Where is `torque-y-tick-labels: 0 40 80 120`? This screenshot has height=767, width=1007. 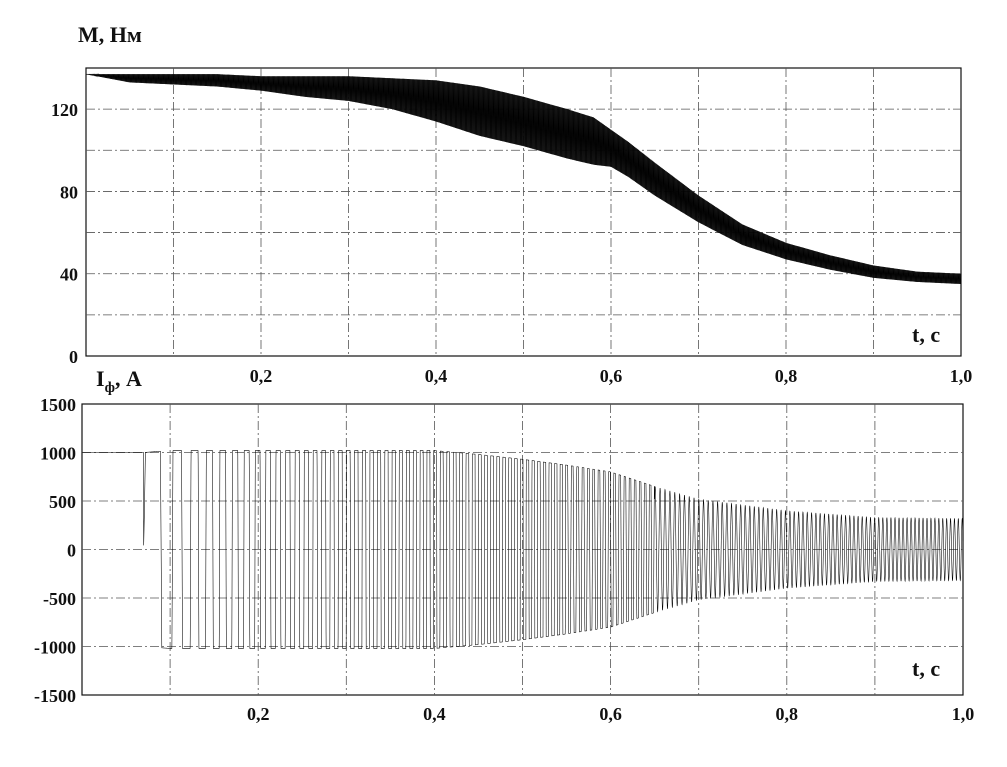 torque-y-tick-labels: 0 40 80 120 is located at coordinates (64, 233).